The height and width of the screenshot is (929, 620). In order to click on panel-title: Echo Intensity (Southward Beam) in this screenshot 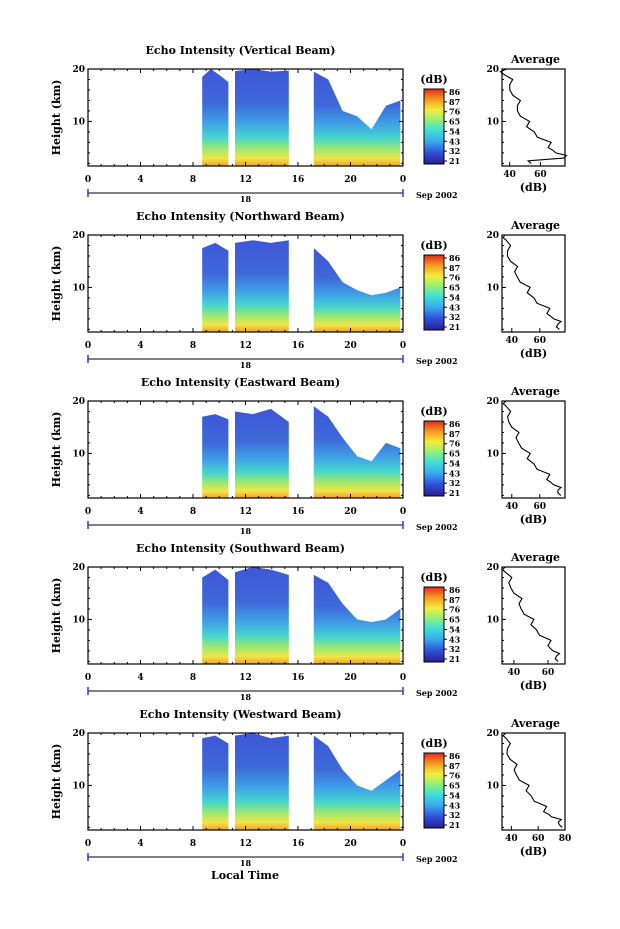, I will do `click(240, 548)`.